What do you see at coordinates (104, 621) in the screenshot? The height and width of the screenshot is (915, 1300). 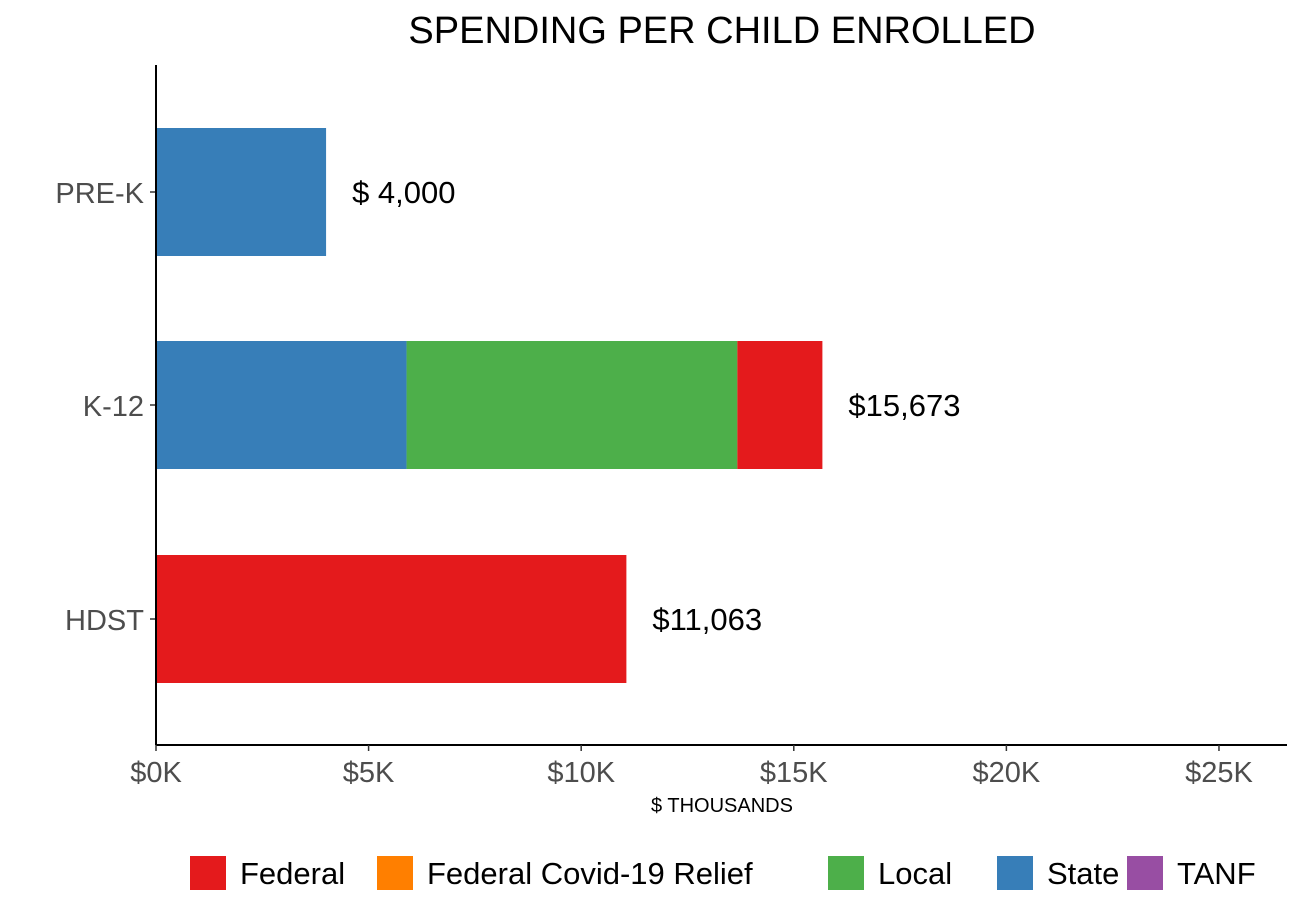 I see `y-tick-label: HDST` at bounding box center [104, 621].